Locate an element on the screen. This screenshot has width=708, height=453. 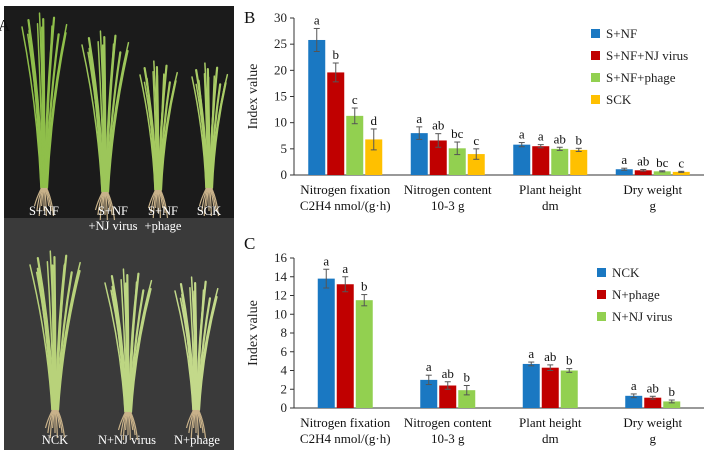
legend-label: SCK is located at coordinates (619, 99).